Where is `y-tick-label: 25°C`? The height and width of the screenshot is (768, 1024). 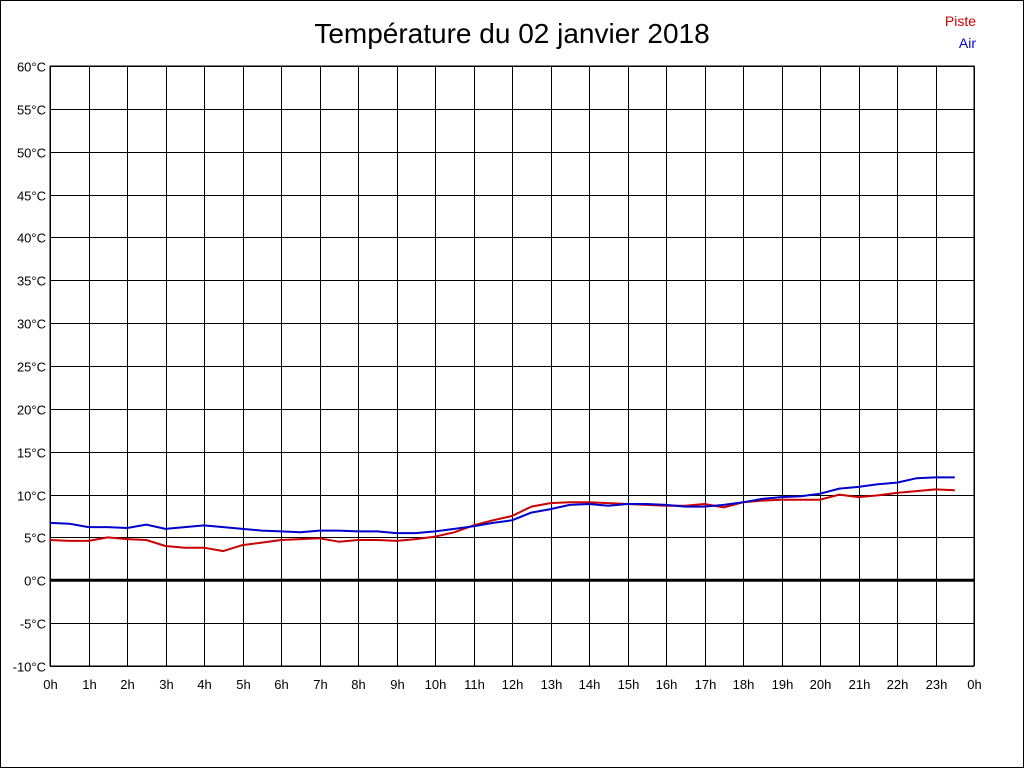 y-tick-label: 25°C is located at coordinates (31, 367).